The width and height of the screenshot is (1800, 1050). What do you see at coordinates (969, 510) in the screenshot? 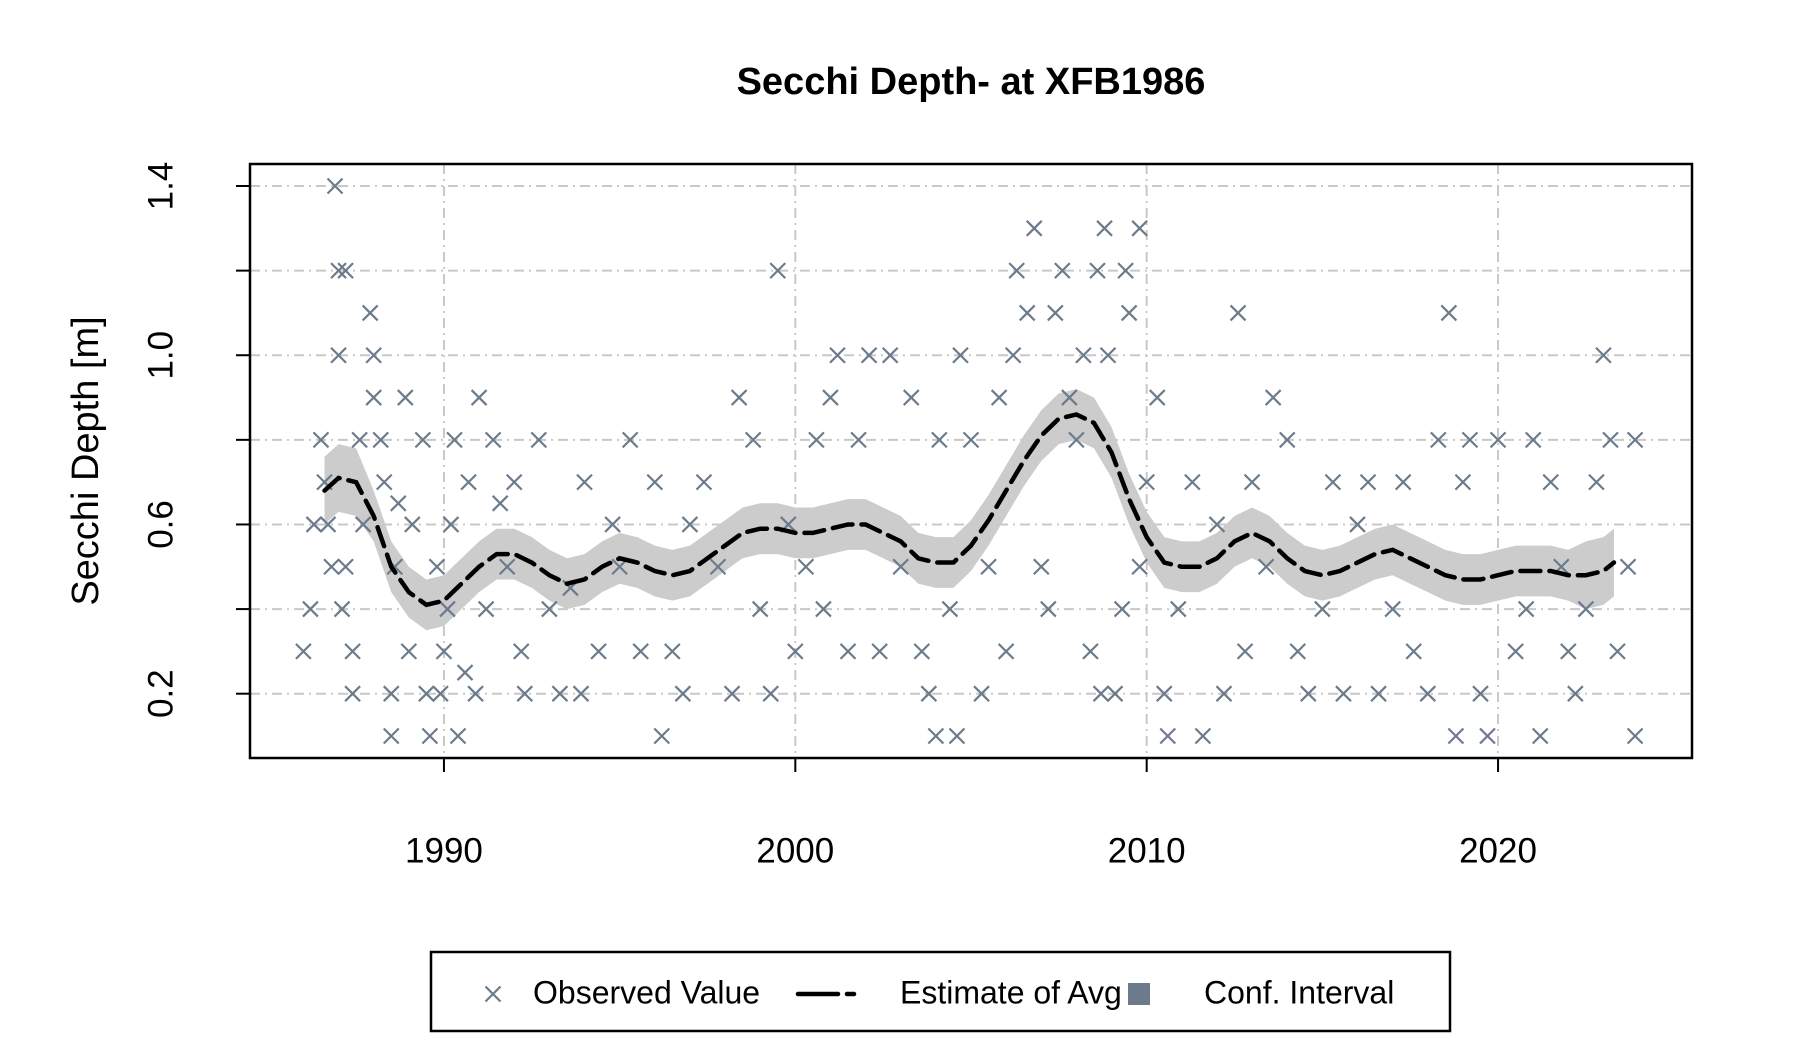
I see `average-line` at bounding box center [969, 510].